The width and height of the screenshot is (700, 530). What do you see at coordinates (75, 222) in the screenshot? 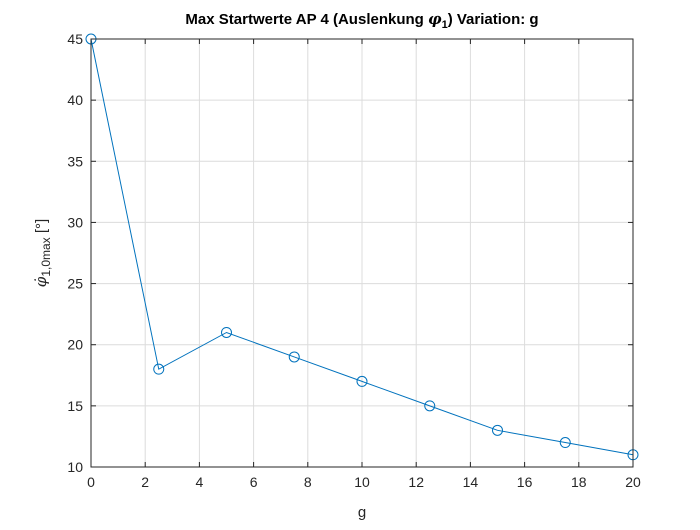
I see `y-tick-label-4: 30` at bounding box center [75, 222].